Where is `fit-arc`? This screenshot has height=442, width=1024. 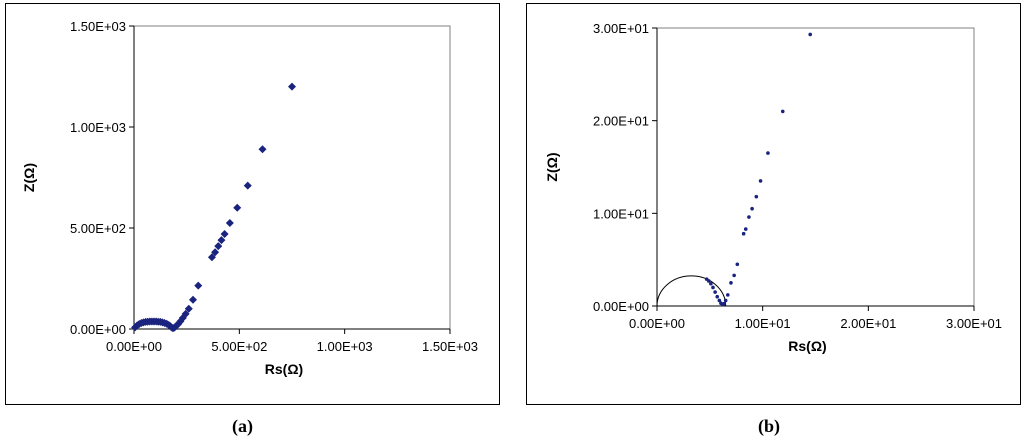 fit-arc is located at coordinates (691, 291).